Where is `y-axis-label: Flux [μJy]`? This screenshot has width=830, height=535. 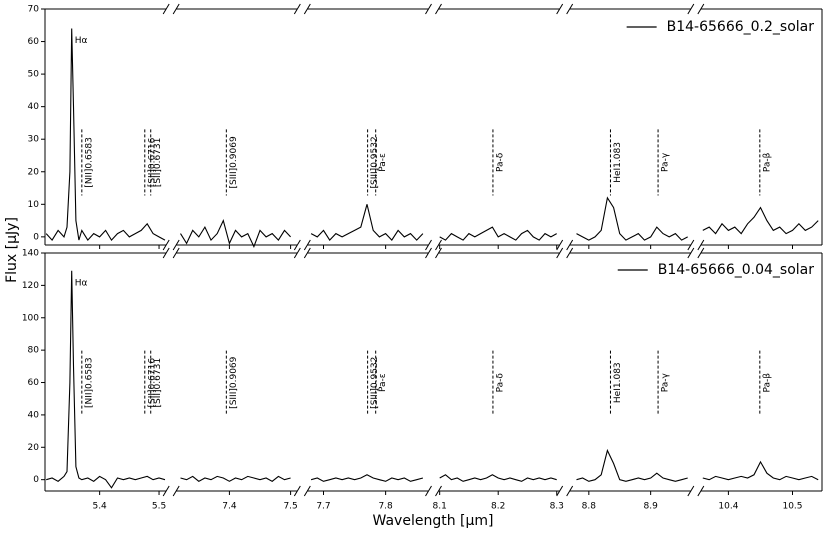
y-axis-label: Flux [μJy] is located at coordinates (12, 250).